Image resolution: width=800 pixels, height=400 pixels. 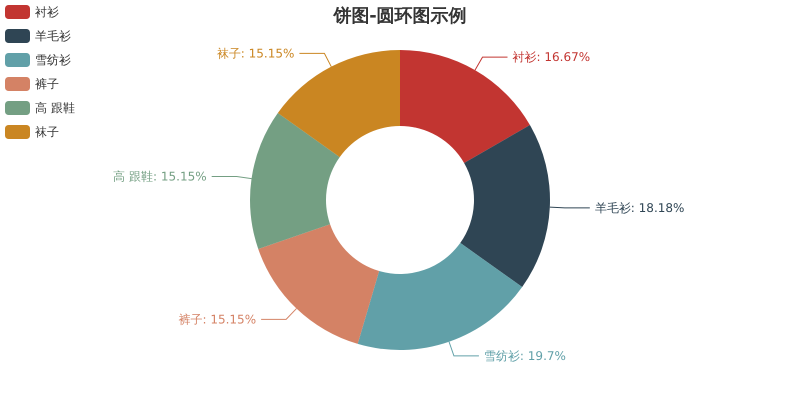 What do you see at coordinates (639, 207) in the screenshot?
I see `data-label: 羊毛衫: 18.18%` at bounding box center [639, 207].